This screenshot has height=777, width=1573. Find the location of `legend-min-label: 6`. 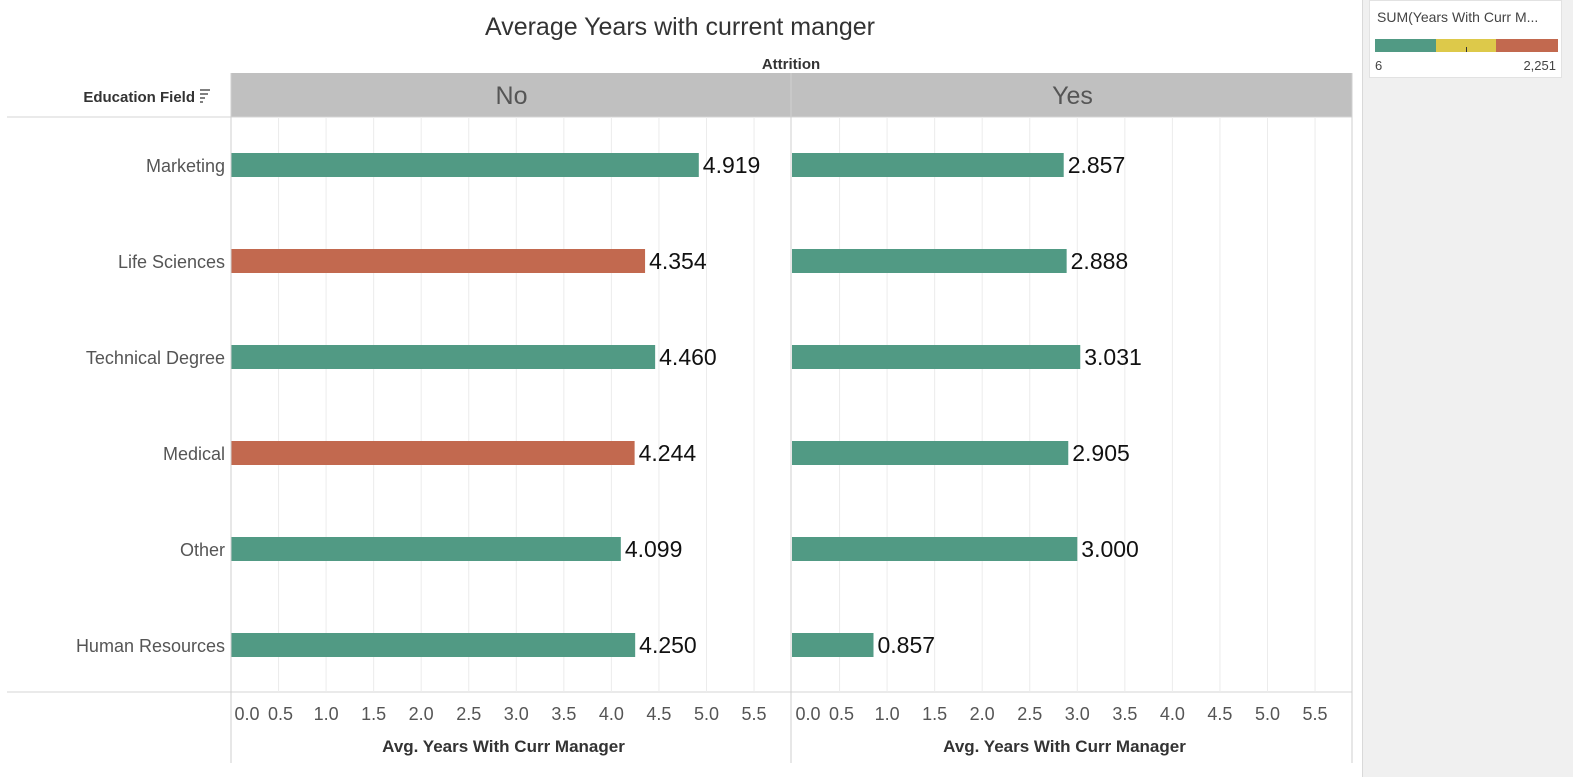

legend-min-label: 6 is located at coordinates (1379, 65).